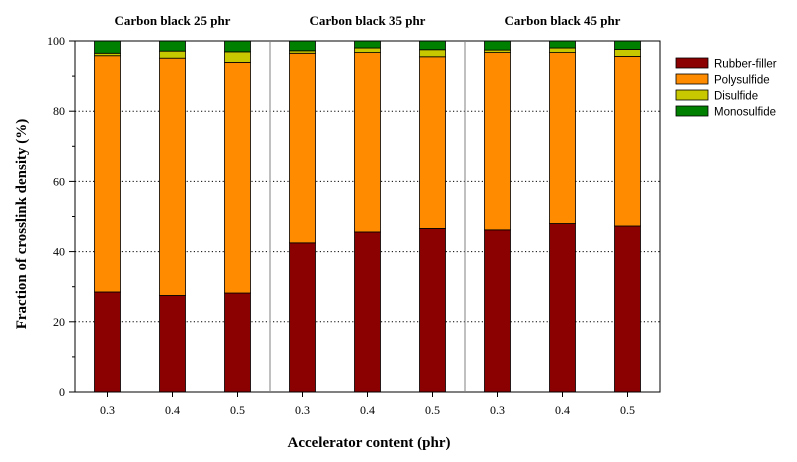 Image resolution: width=797 pixels, height=462 pixels. I want to click on x-tick-label-7: 0.3, so click(497, 410).